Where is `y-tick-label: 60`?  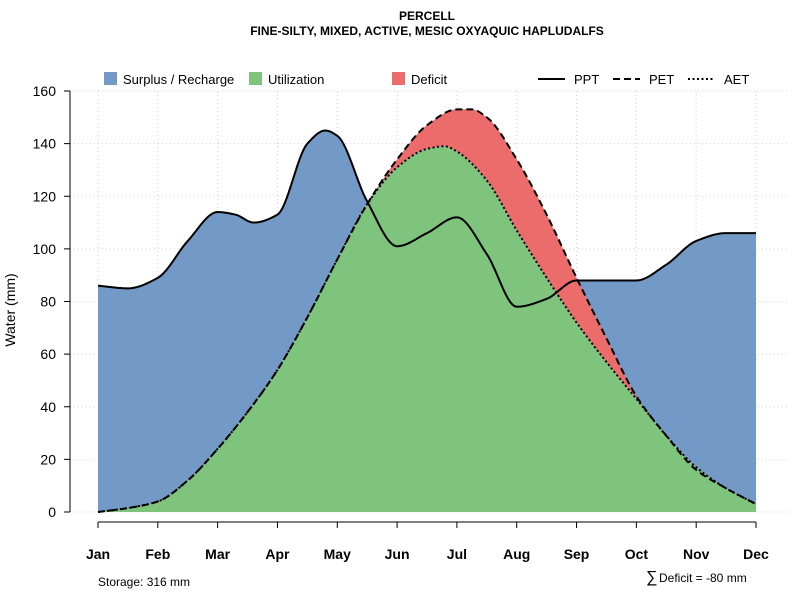
y-tick-label: 60 is located at coordinates (48, 354).